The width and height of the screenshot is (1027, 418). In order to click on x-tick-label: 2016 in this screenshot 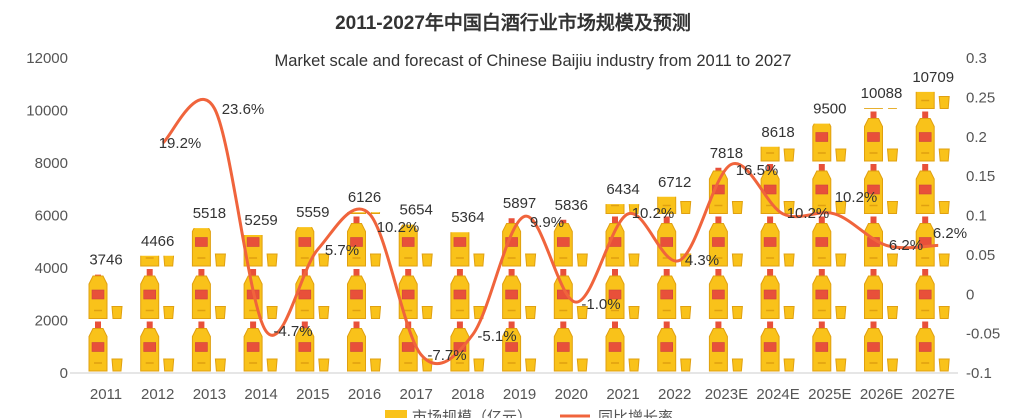, I will do `click(364, 394)`.